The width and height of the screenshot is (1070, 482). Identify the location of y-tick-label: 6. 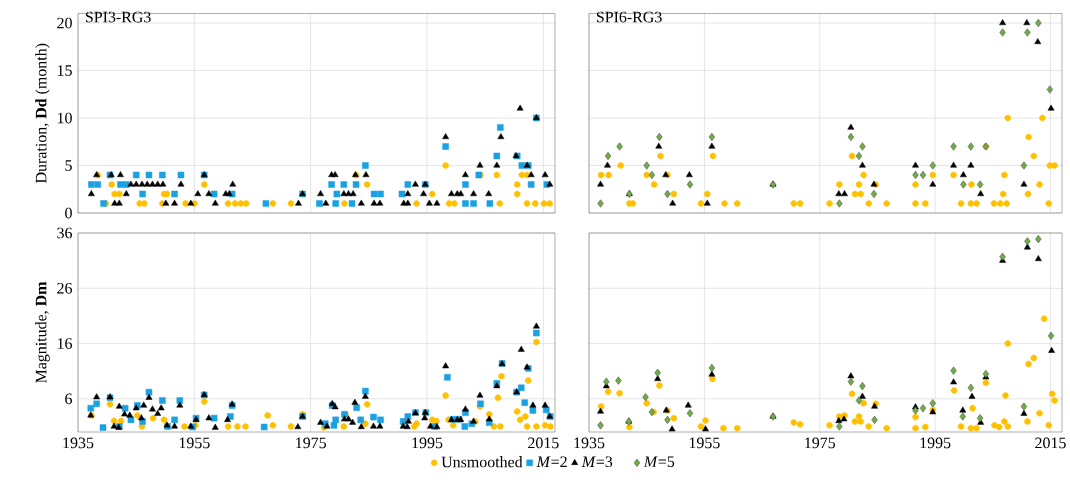
(69, 399).